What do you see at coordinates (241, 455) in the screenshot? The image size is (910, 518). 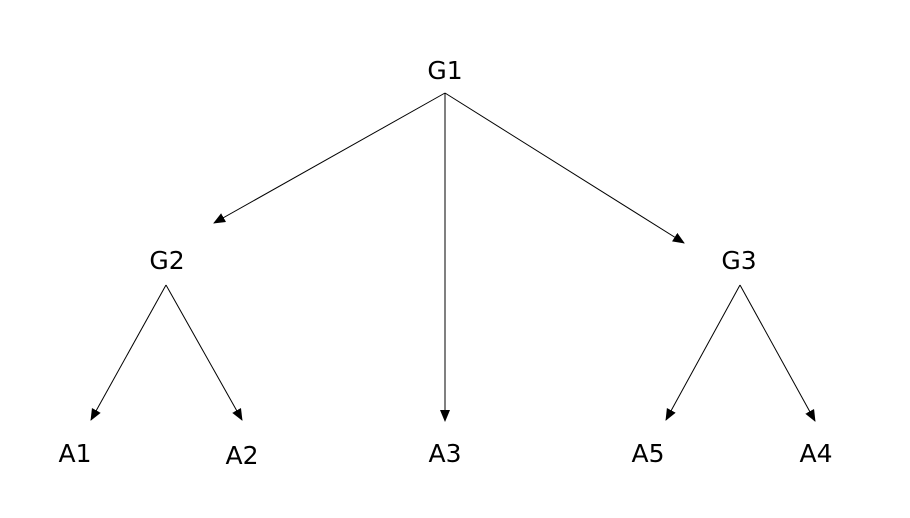 I see `node-a2: A2` at bounding box center [241, 455].